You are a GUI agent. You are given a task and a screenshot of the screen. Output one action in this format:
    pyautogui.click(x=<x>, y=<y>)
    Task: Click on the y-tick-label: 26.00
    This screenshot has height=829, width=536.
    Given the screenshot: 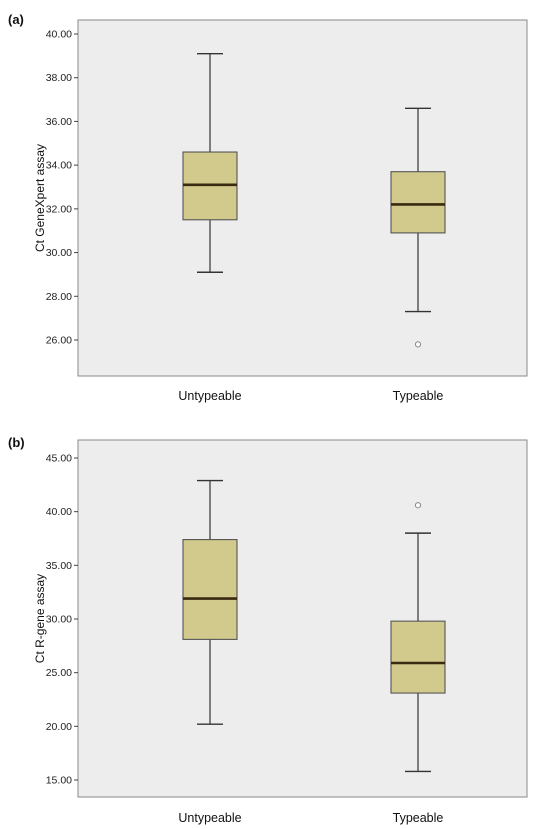 What is the action you would take?
    pyautogui.click(x=59, y=341)
    